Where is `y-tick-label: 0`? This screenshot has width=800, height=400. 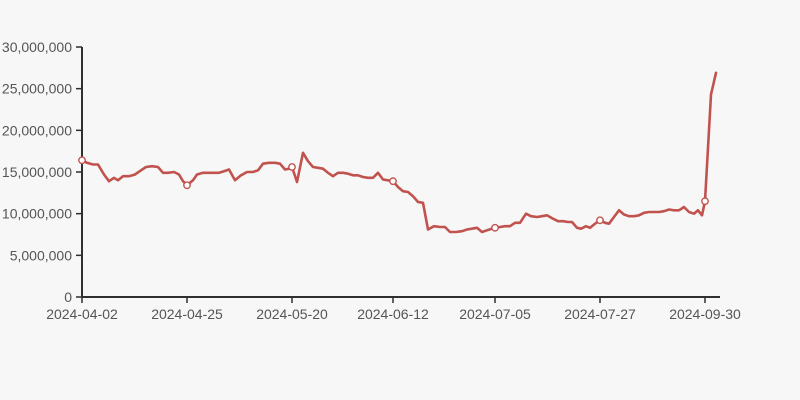
y-tick-label: 0 is located at coordinates (68, 297).